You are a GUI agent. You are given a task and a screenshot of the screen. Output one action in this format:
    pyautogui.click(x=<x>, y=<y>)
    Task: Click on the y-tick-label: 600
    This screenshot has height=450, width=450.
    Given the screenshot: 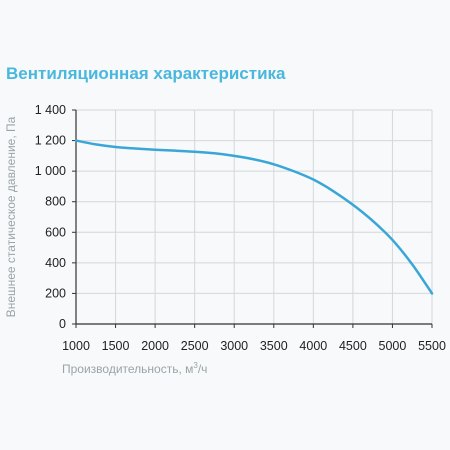 What is the action you would take?
    pyautogui.click(x=55, y=232)
    